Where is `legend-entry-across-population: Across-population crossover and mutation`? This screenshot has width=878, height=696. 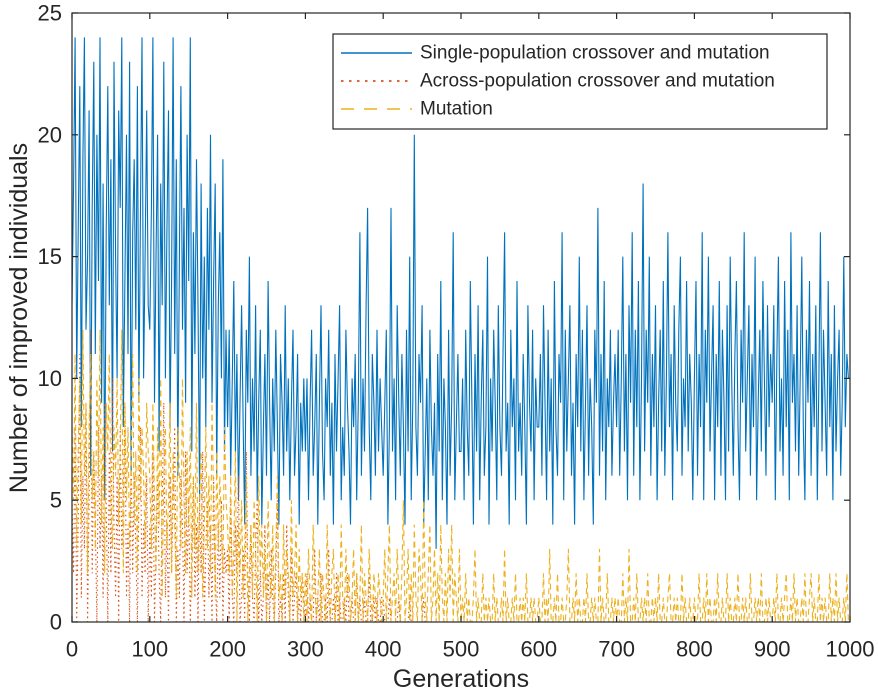
legend-entry-across-population: Across-population crossover and mutation is located at coordinates (558, 81).